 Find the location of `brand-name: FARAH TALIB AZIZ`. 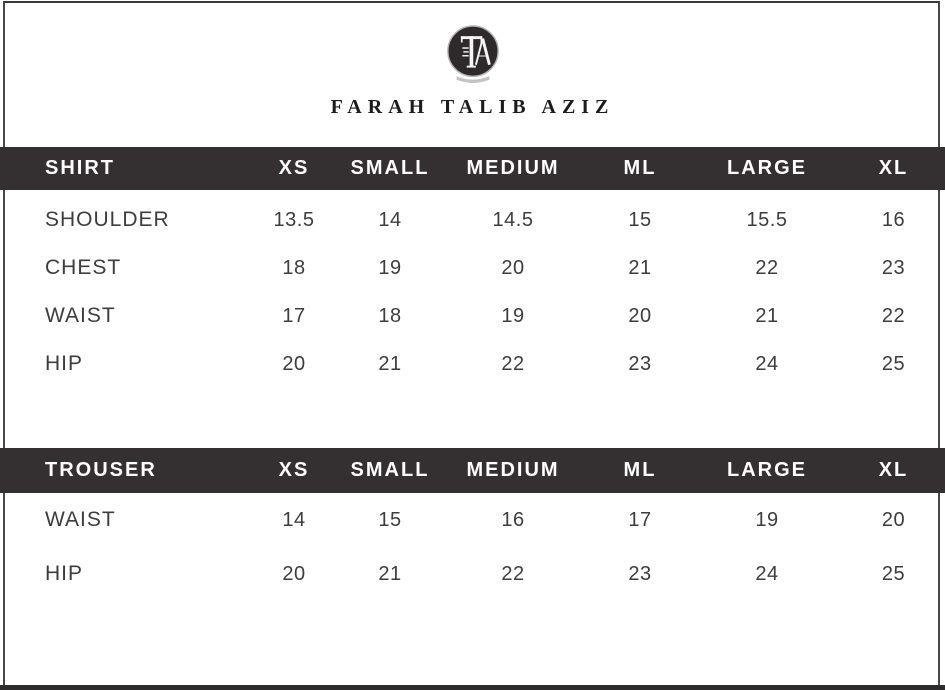

brand-name: FARAH TALIB AZIZ is located at coordinates (472, 107).